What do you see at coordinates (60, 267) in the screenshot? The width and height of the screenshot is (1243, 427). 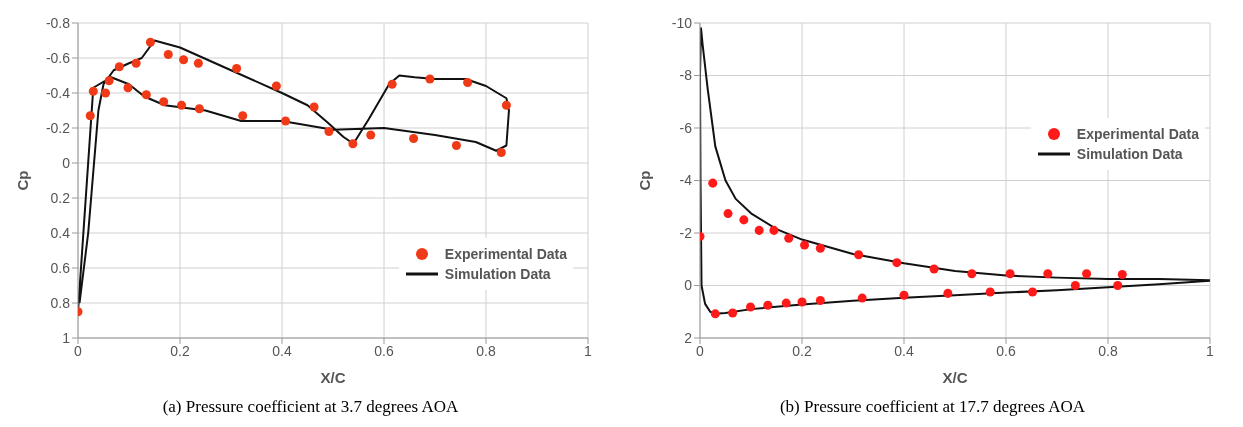 I see `y-tick-label: 0.6` at bounding box center [60, 267].